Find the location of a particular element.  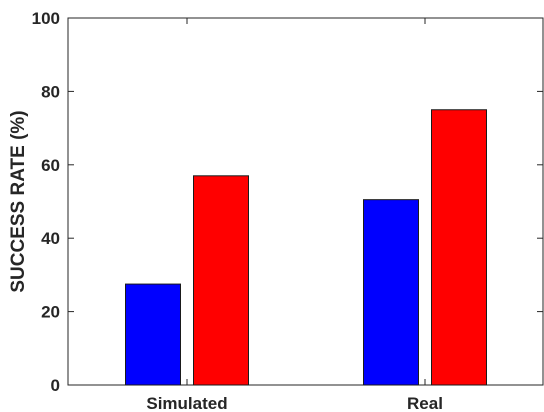

y-tick-label: 100 is located at coordinates (46, 18).